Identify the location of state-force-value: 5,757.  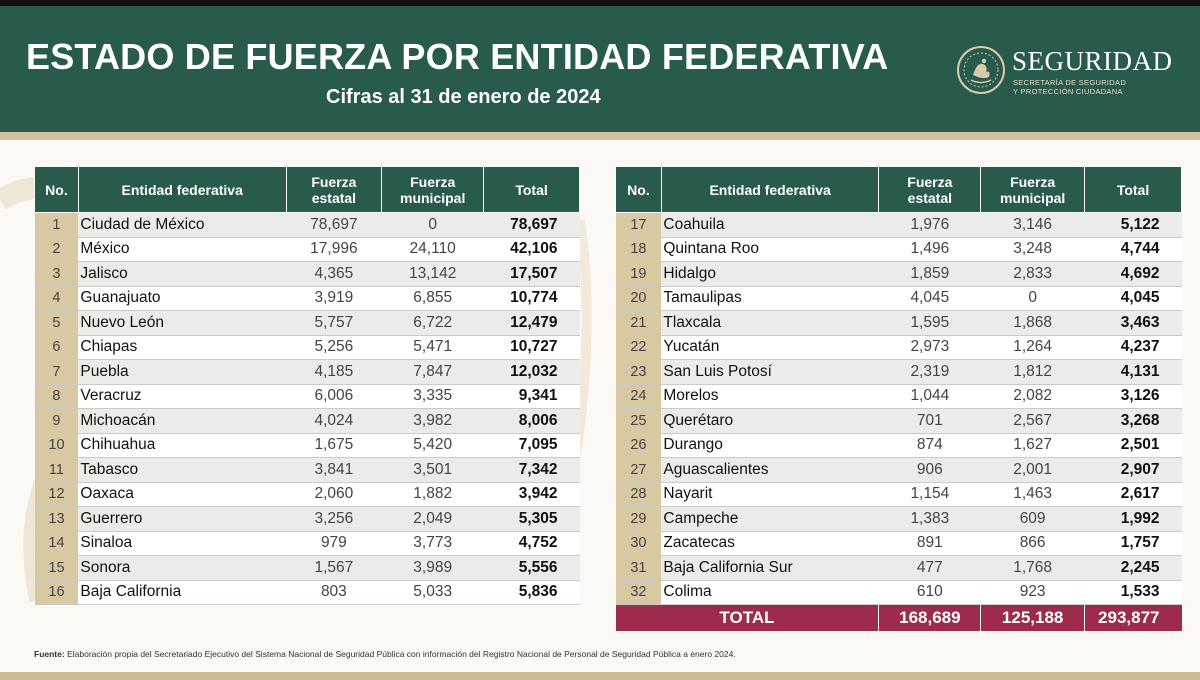
(334, 323).